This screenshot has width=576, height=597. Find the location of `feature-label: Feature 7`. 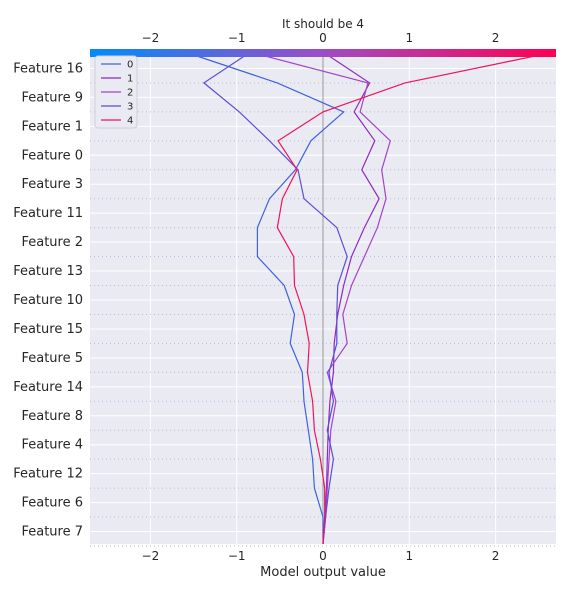

feature-label: Feature 7 is located at coordinates (52, 532).